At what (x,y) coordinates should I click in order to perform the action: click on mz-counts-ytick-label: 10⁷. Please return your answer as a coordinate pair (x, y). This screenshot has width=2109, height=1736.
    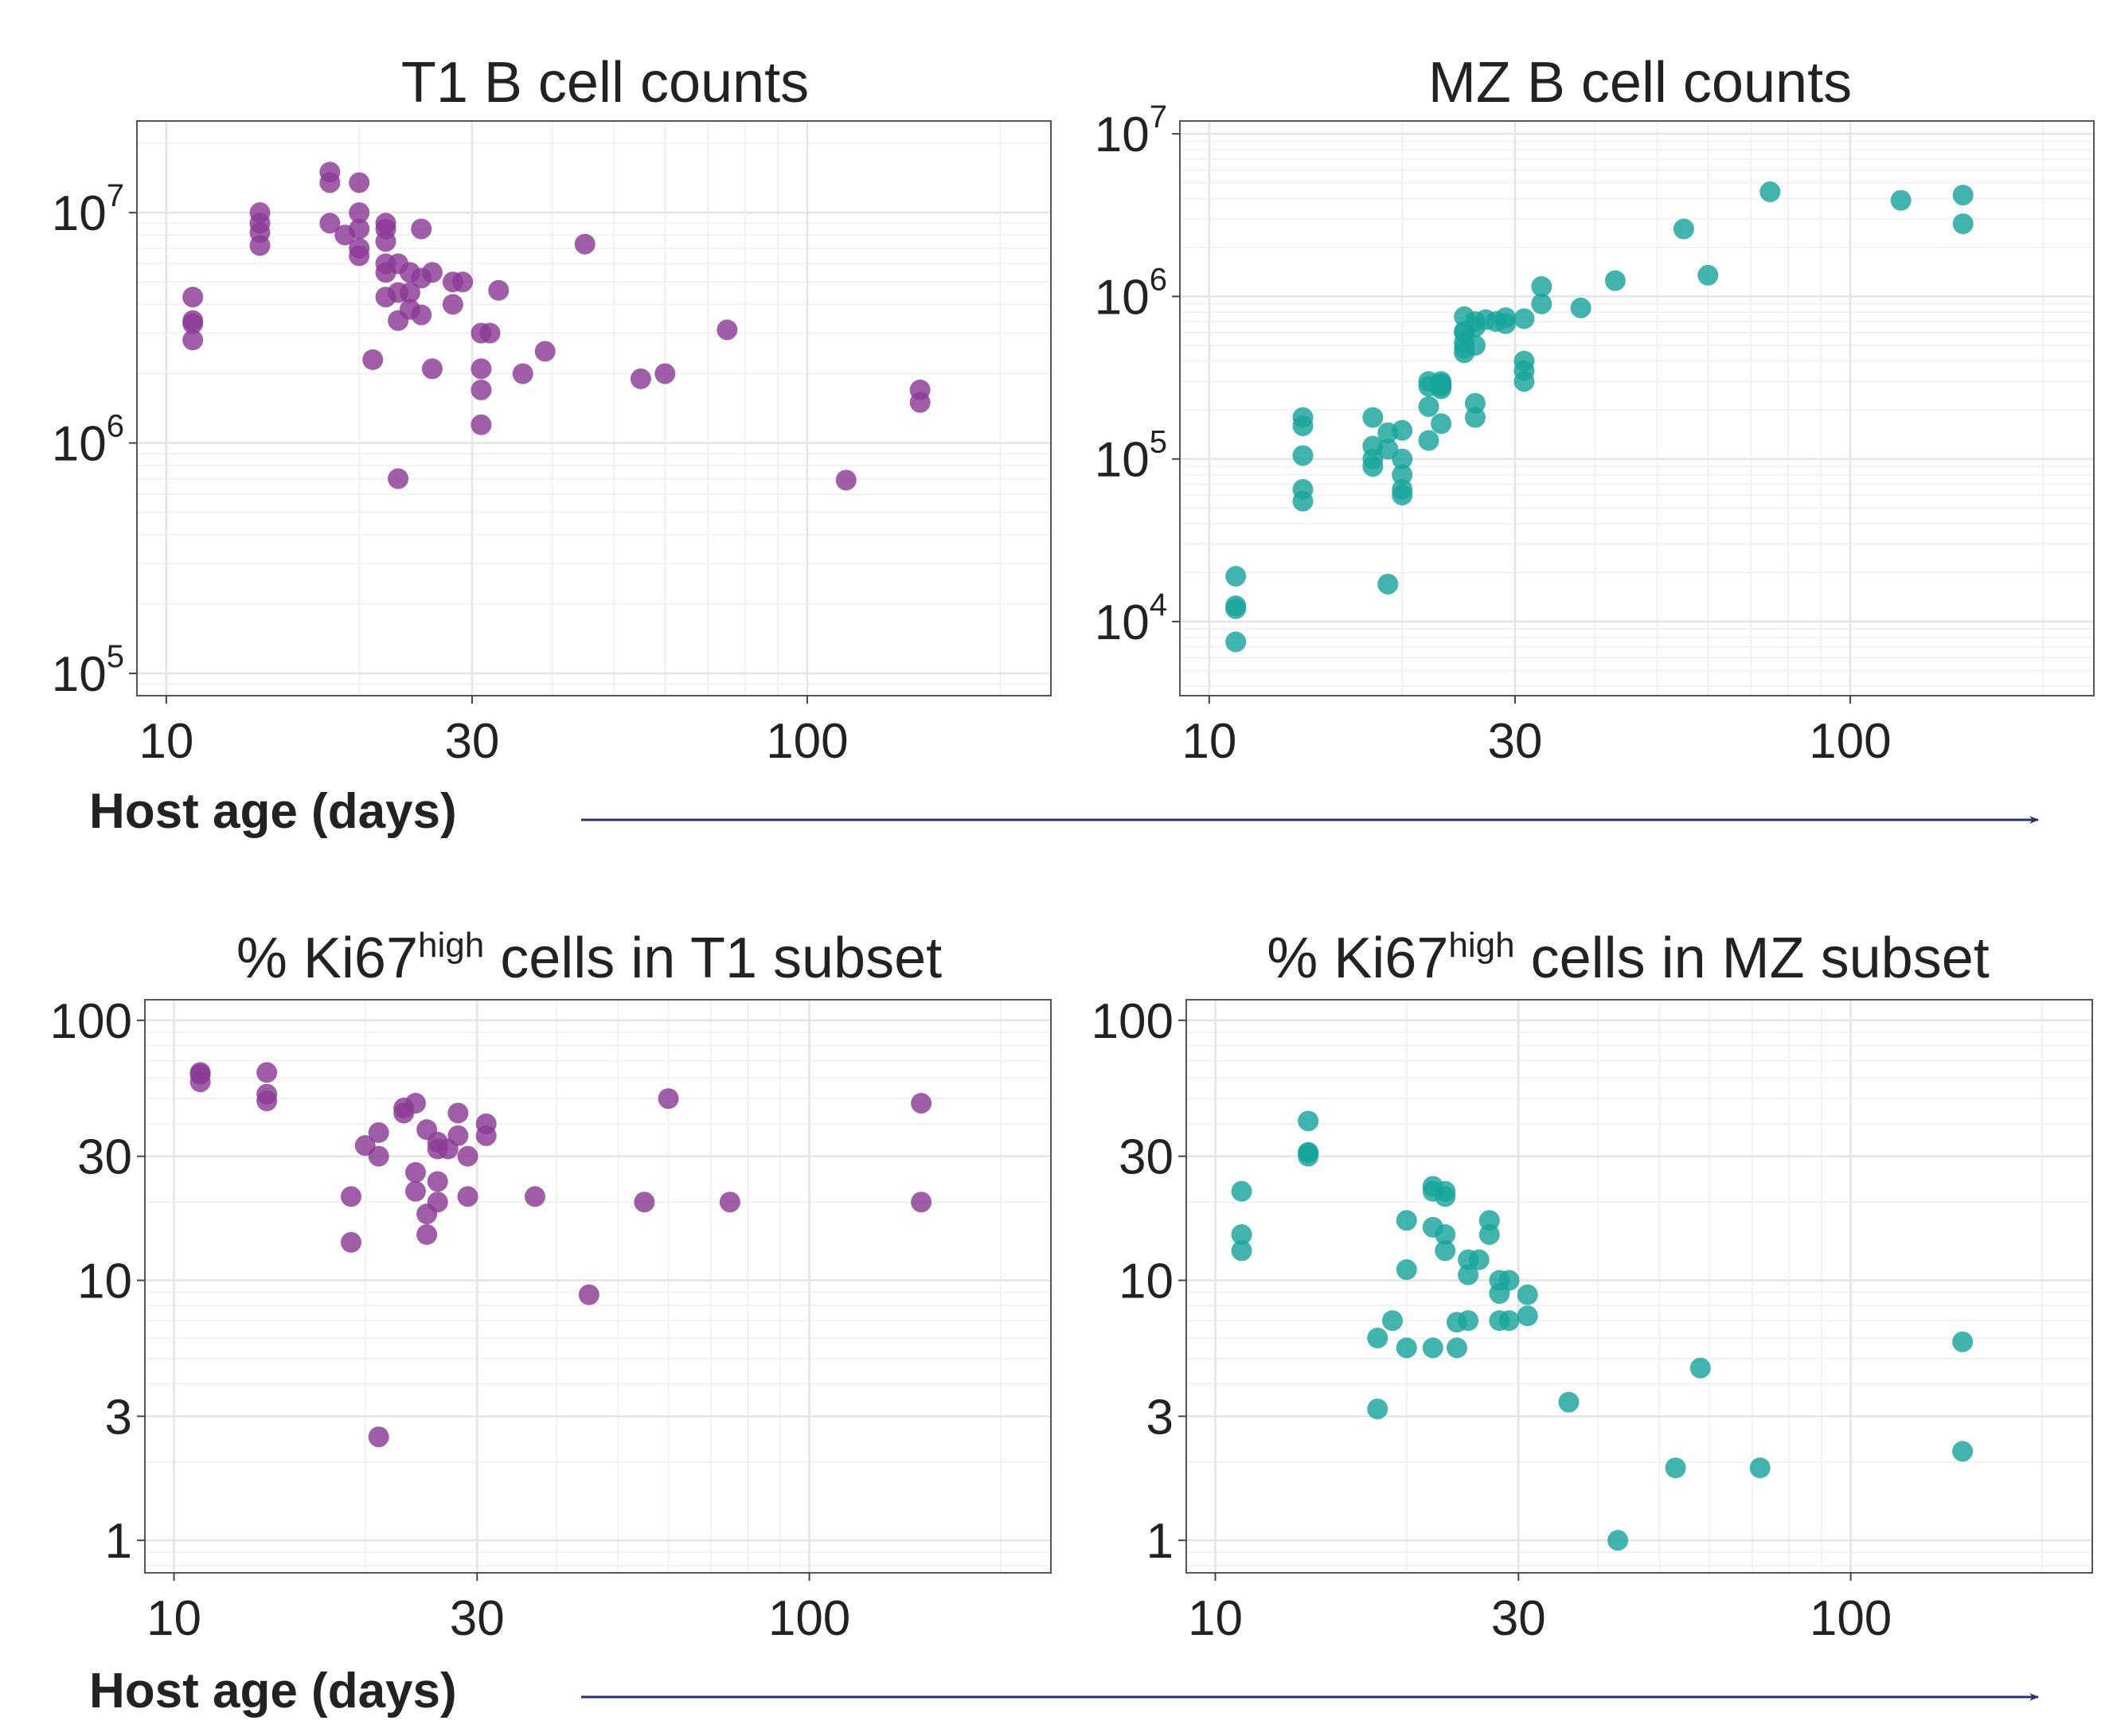
    Looking at the image, I should click on (1131, 130).